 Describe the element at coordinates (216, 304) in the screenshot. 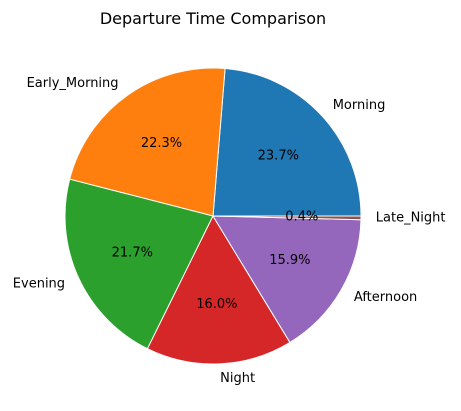

I see `pct-label-night: 16.0%` at that location.